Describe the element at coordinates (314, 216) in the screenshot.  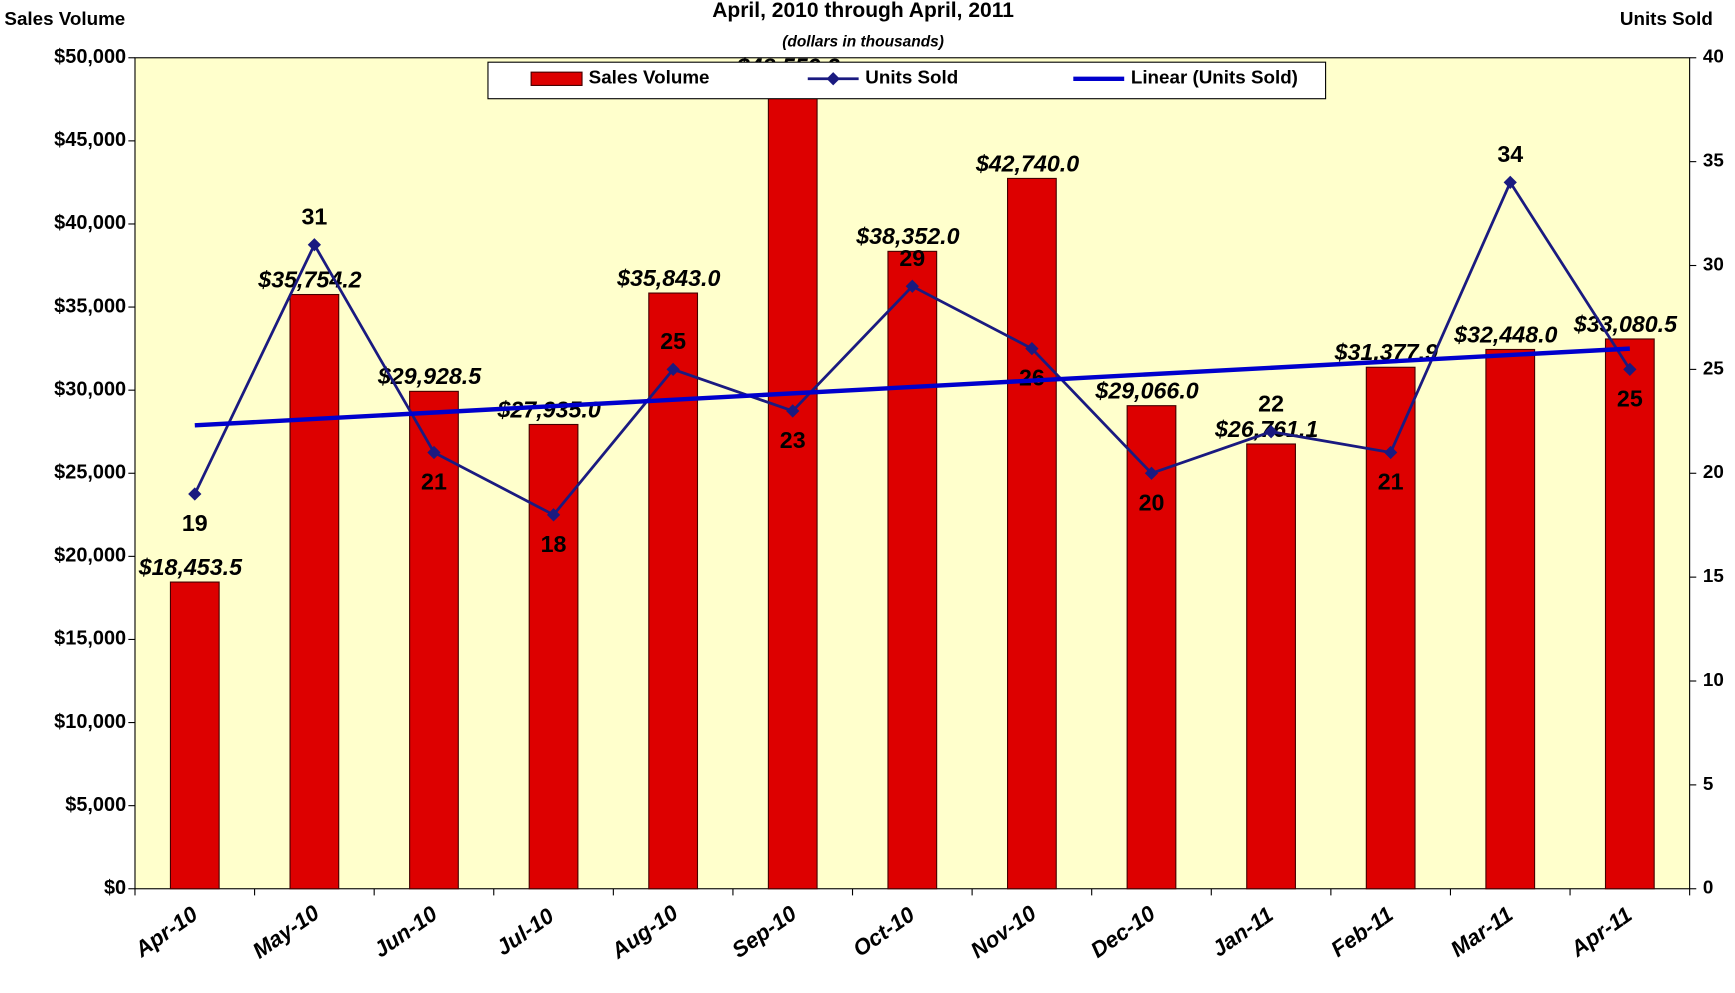
I see `line-value-label: 31` at that location.